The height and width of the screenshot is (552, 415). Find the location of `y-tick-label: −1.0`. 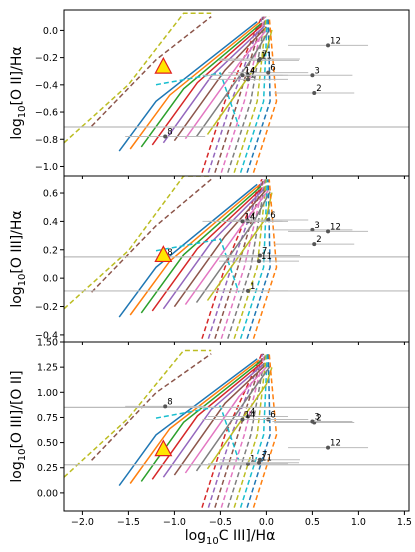

y-tick-label: −1.0 is located at coordinates (46, 167).